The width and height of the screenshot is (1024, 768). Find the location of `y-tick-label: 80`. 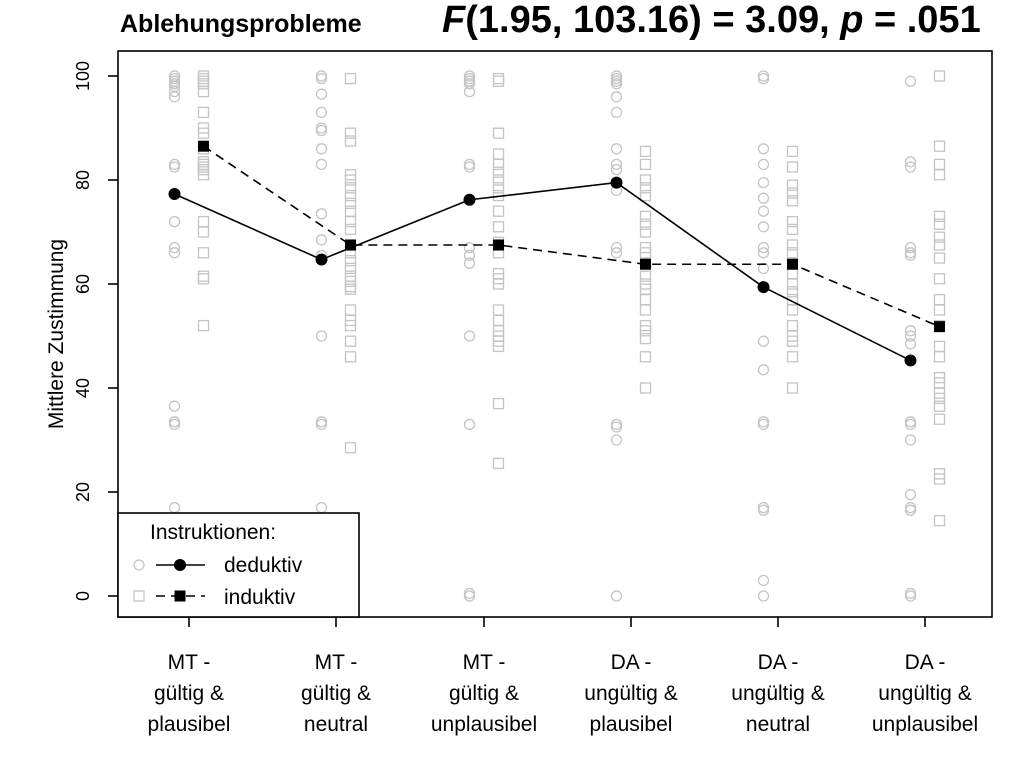

y-tick-label: 80 is located at coordinates (83, 180).